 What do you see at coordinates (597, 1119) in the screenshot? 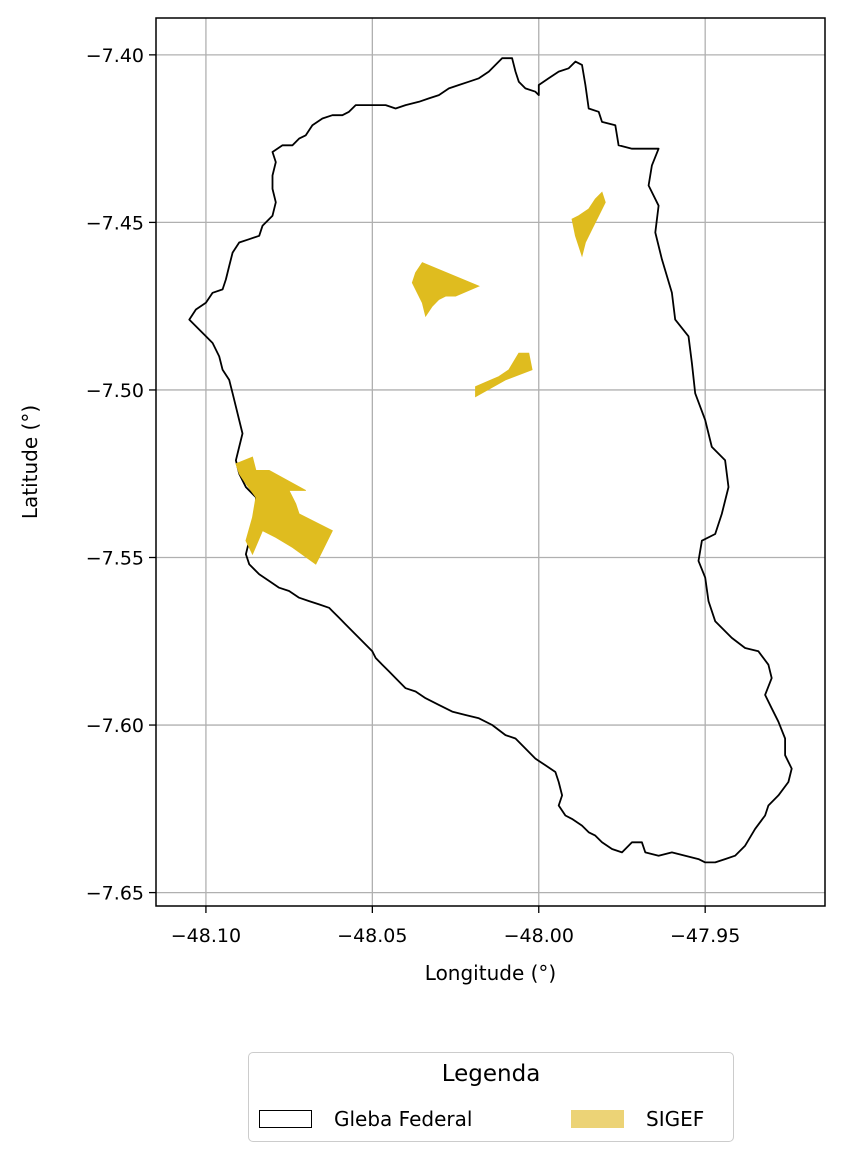
I see `legend-swatch-fill` at bounding box center [597, 1119].